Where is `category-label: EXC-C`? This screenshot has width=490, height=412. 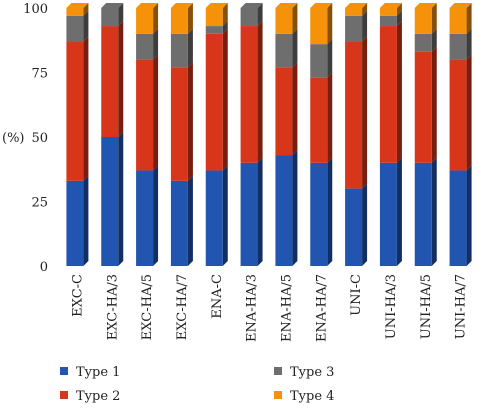
category-label: EXC-C is located at coordinates (77, 295).